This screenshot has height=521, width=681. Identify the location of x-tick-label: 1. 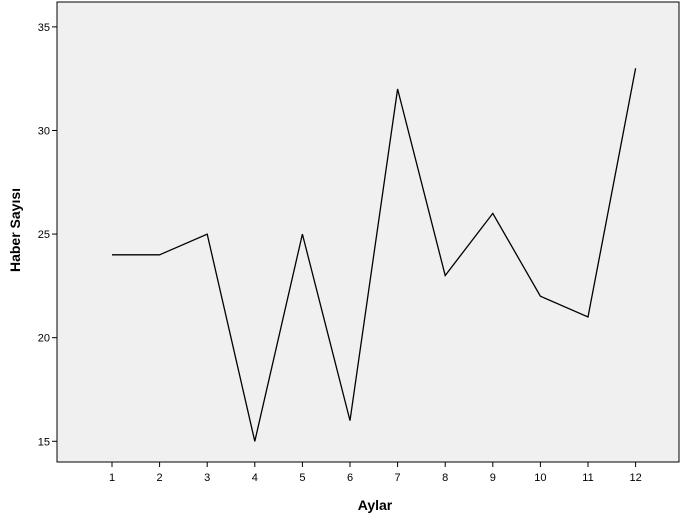
(112, 478).